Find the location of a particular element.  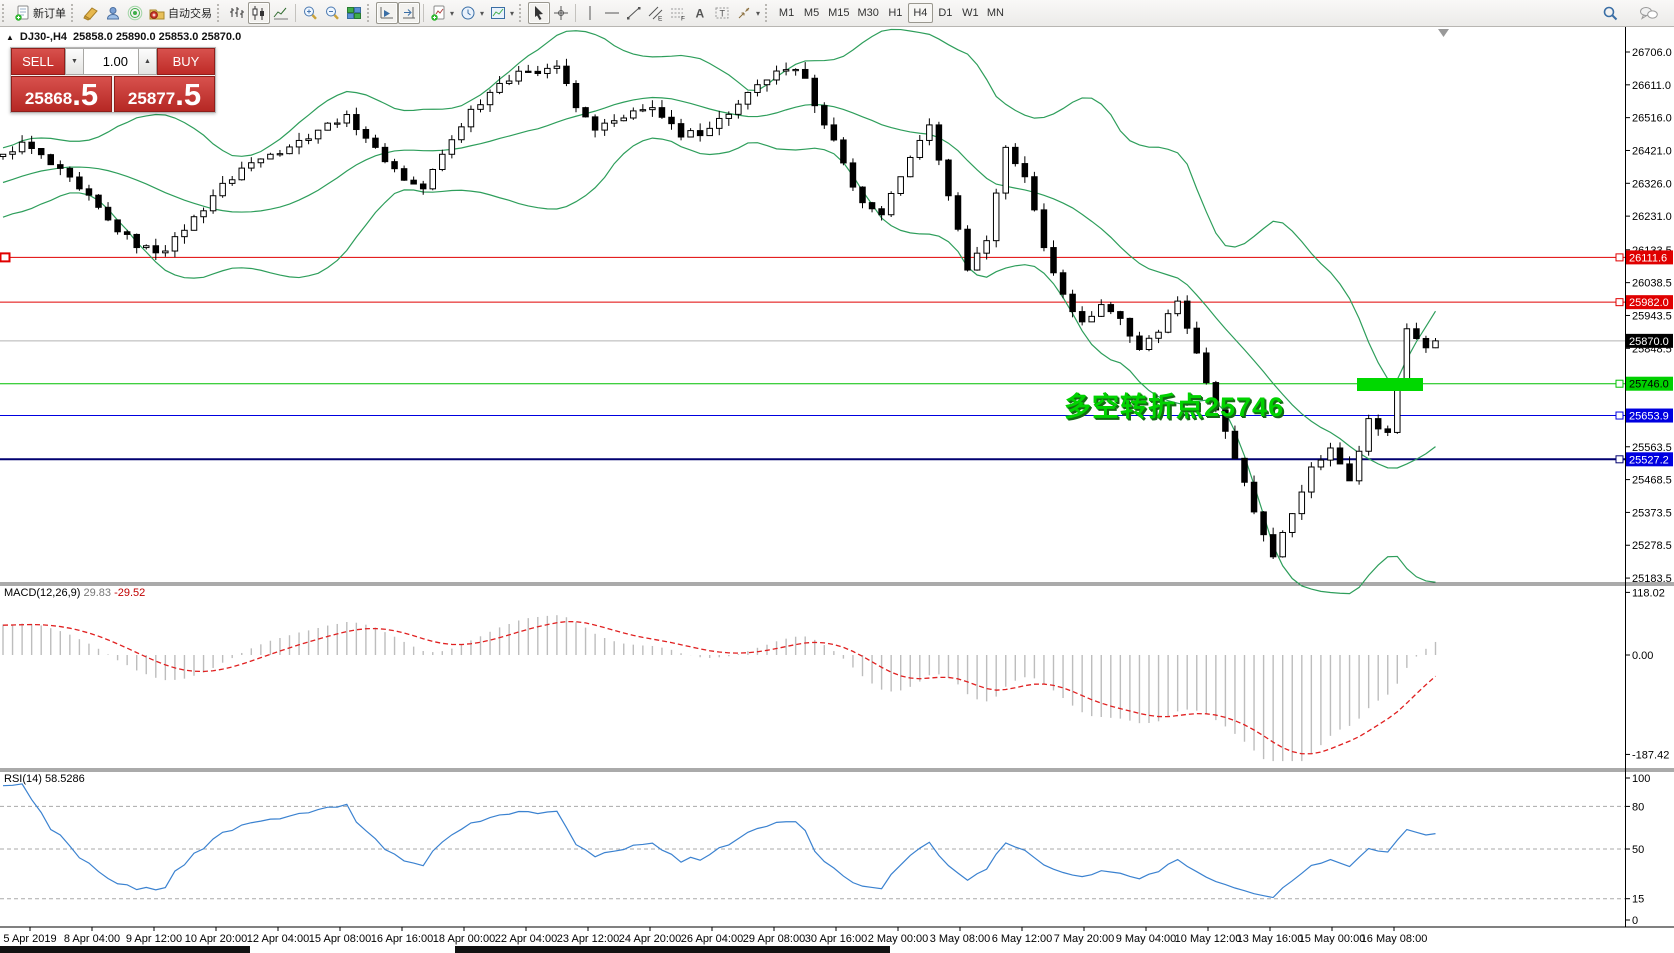

autoscroll-button is located at coordinates (387, 13).